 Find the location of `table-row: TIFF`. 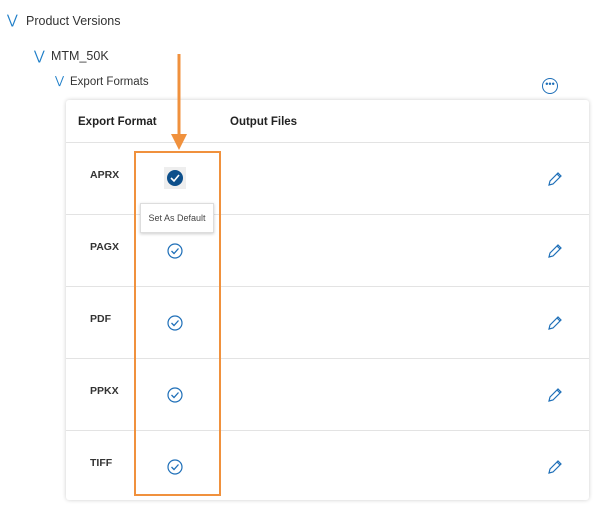

table-row: TIFF is located at coordinates (327, 466).